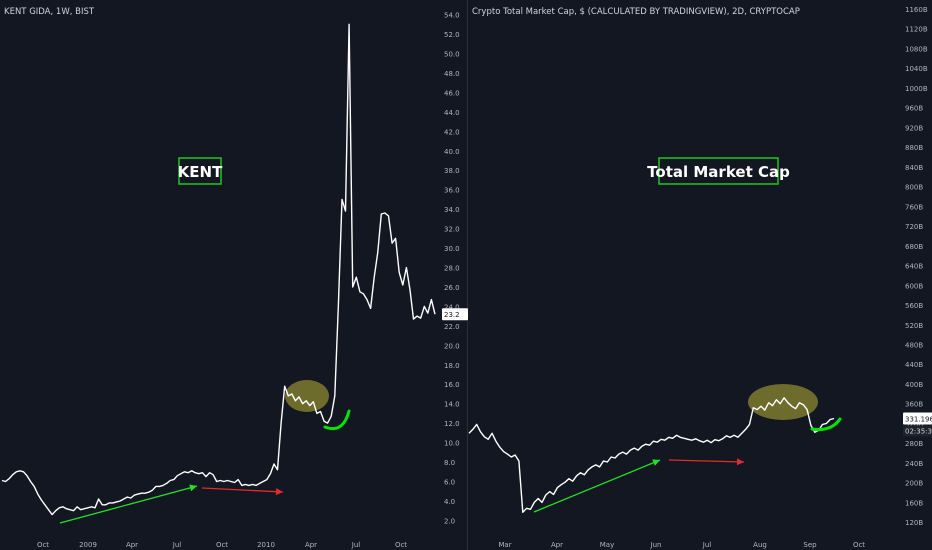  I want to click on x-axis: Oct 2009 Apr Jul Oct 2010 Apr Jul Oct, so click(222, 545).